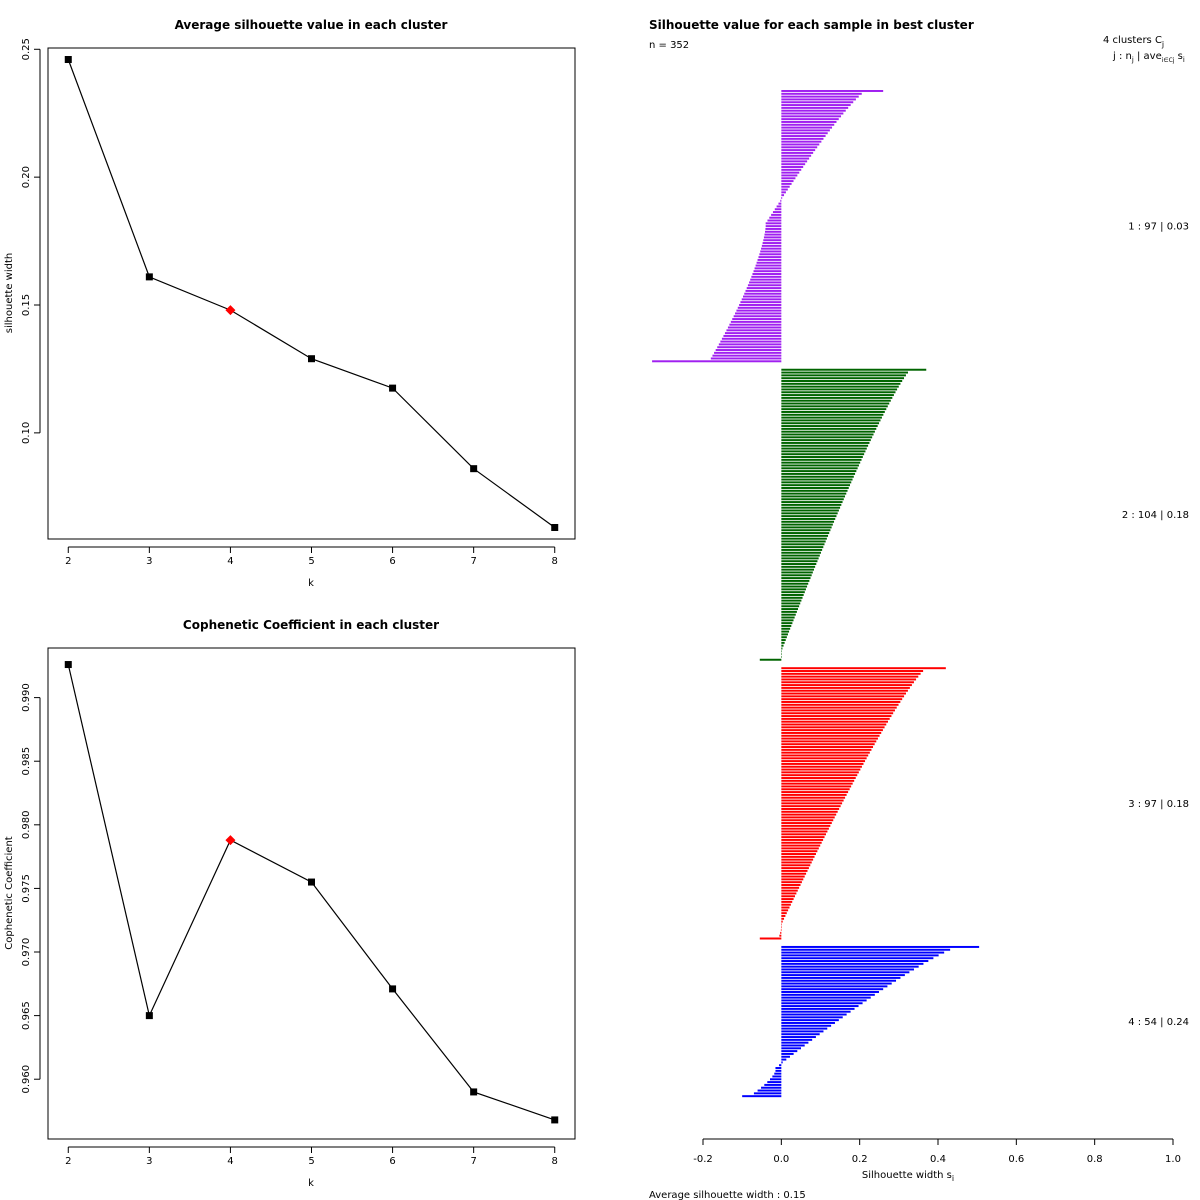 The image size is (1200, 1200). I want to click on y-axis-label: Cophenetic Coefficient, so click(9, 892).